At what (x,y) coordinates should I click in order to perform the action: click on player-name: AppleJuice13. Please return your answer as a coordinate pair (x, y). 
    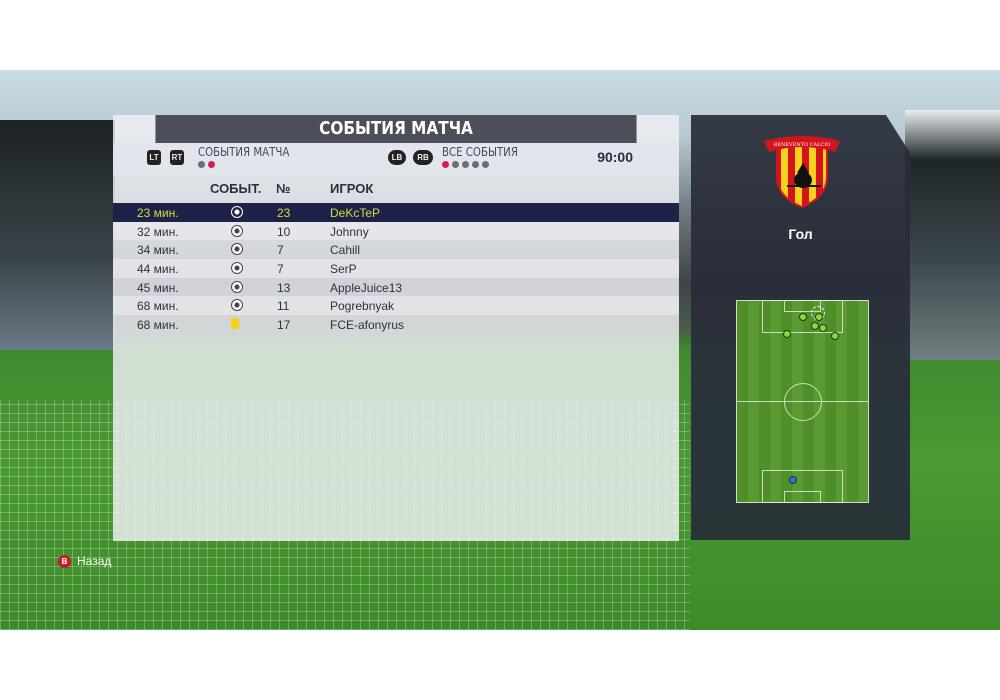
    Looking at the image, I should click on (366, 287).